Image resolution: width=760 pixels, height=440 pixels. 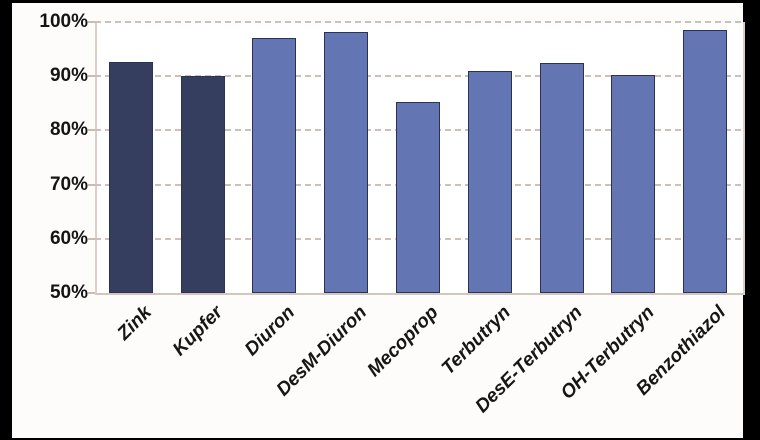 I want to click on bar-zink, so click(x=130, y=177).